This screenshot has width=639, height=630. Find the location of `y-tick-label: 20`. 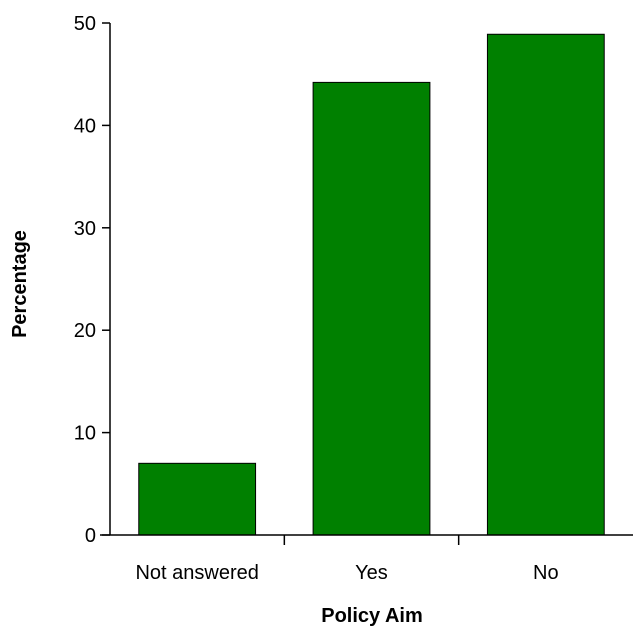

y-tick-label: 20 is located at coordinates (85, 331).